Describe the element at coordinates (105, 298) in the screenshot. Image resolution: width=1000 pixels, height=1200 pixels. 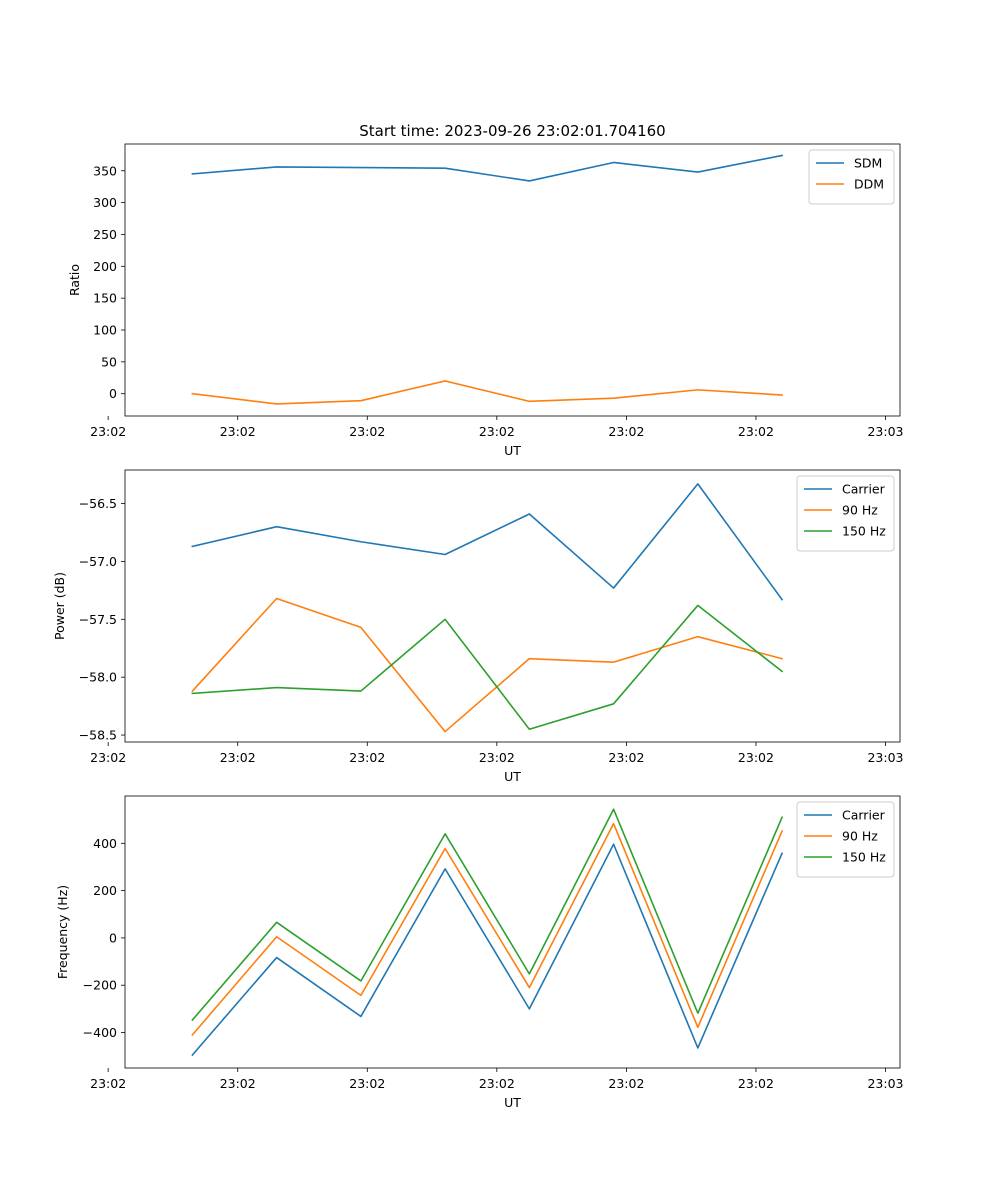
I see `y-tick-label: 150` at that location.